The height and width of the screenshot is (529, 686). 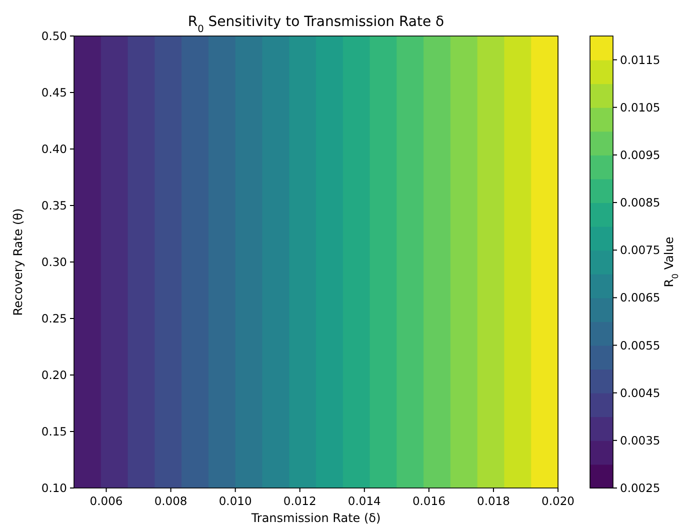 What do you see at coordinates (54, 149) in the screenshot?
I see `y-tick-label: 0.40` at bounding box center [54, 149].